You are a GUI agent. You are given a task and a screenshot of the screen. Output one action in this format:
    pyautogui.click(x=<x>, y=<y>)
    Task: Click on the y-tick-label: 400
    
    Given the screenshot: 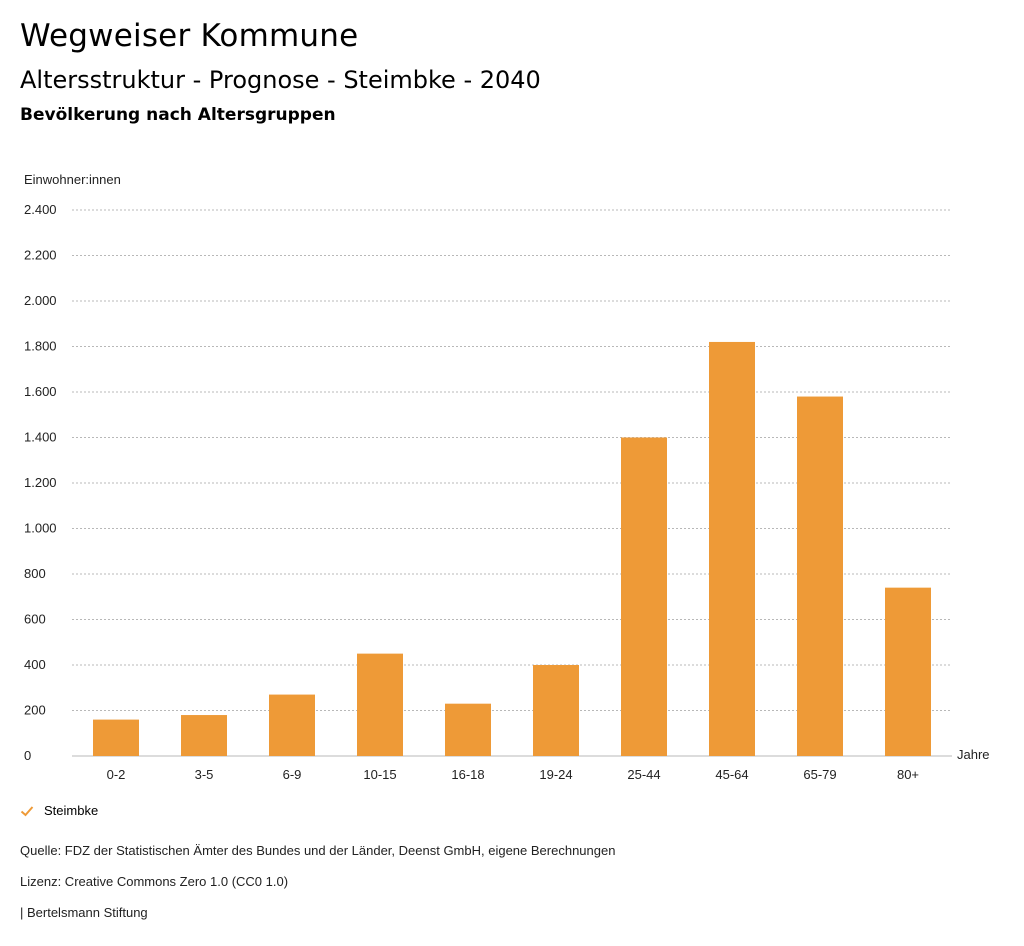 What is the action you would take?
    pyautogui.click(x=35, y=664)
    